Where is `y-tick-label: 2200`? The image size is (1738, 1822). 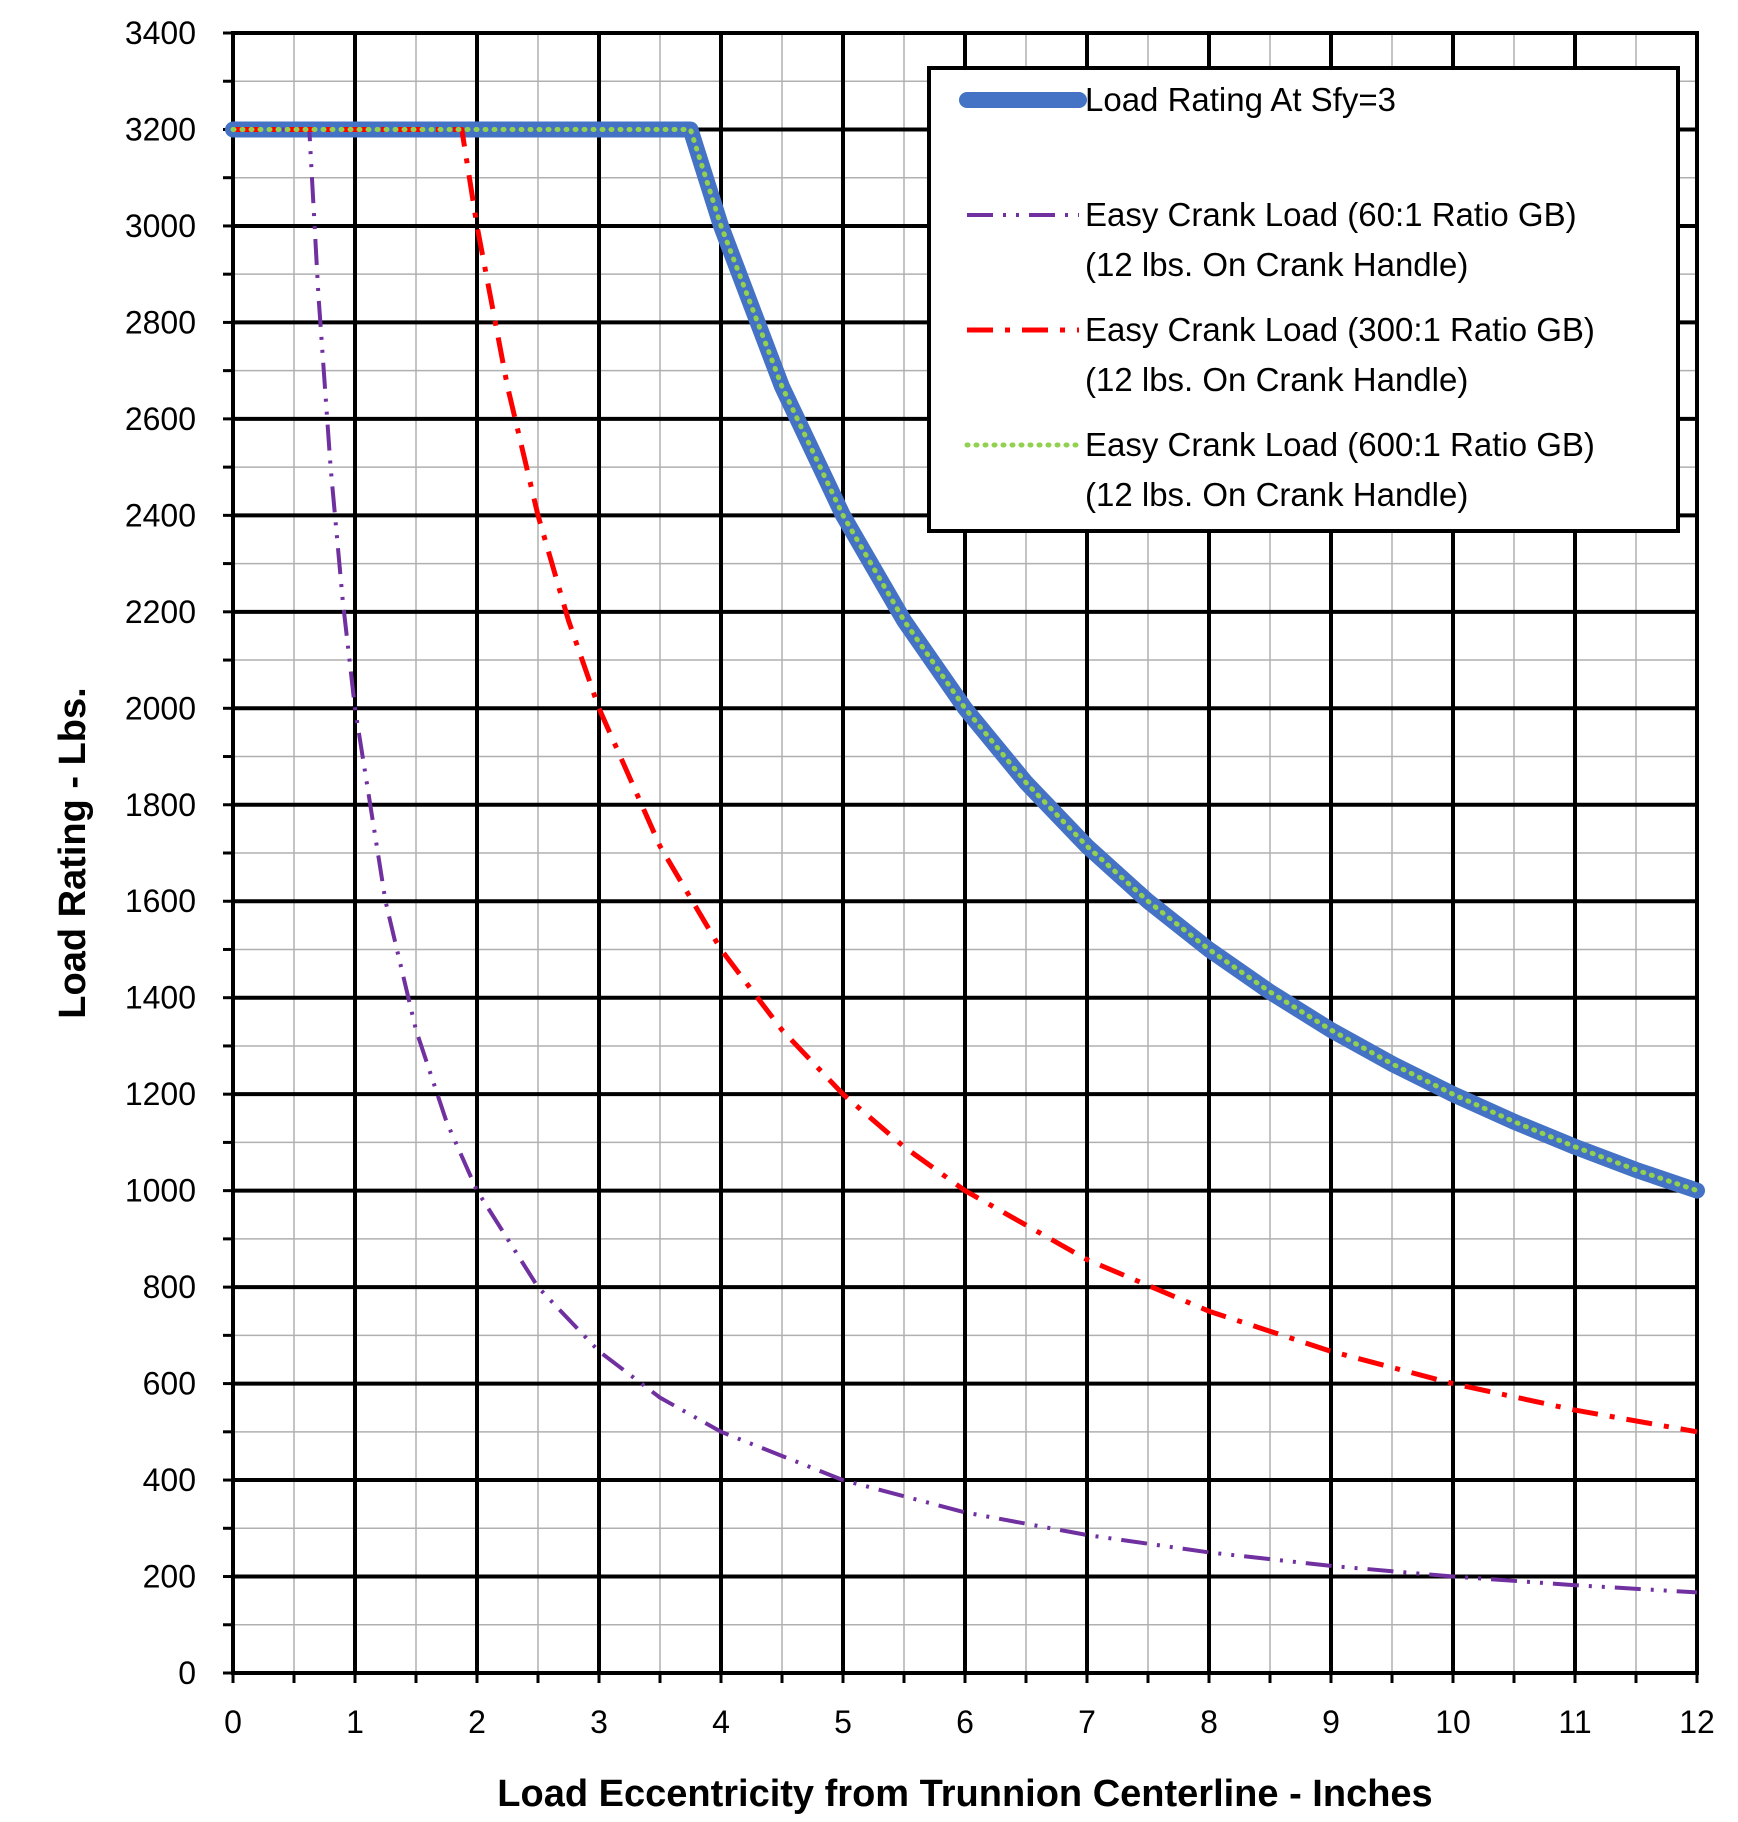
y-tick-label: 2200 is located at coordinates (160, 612).